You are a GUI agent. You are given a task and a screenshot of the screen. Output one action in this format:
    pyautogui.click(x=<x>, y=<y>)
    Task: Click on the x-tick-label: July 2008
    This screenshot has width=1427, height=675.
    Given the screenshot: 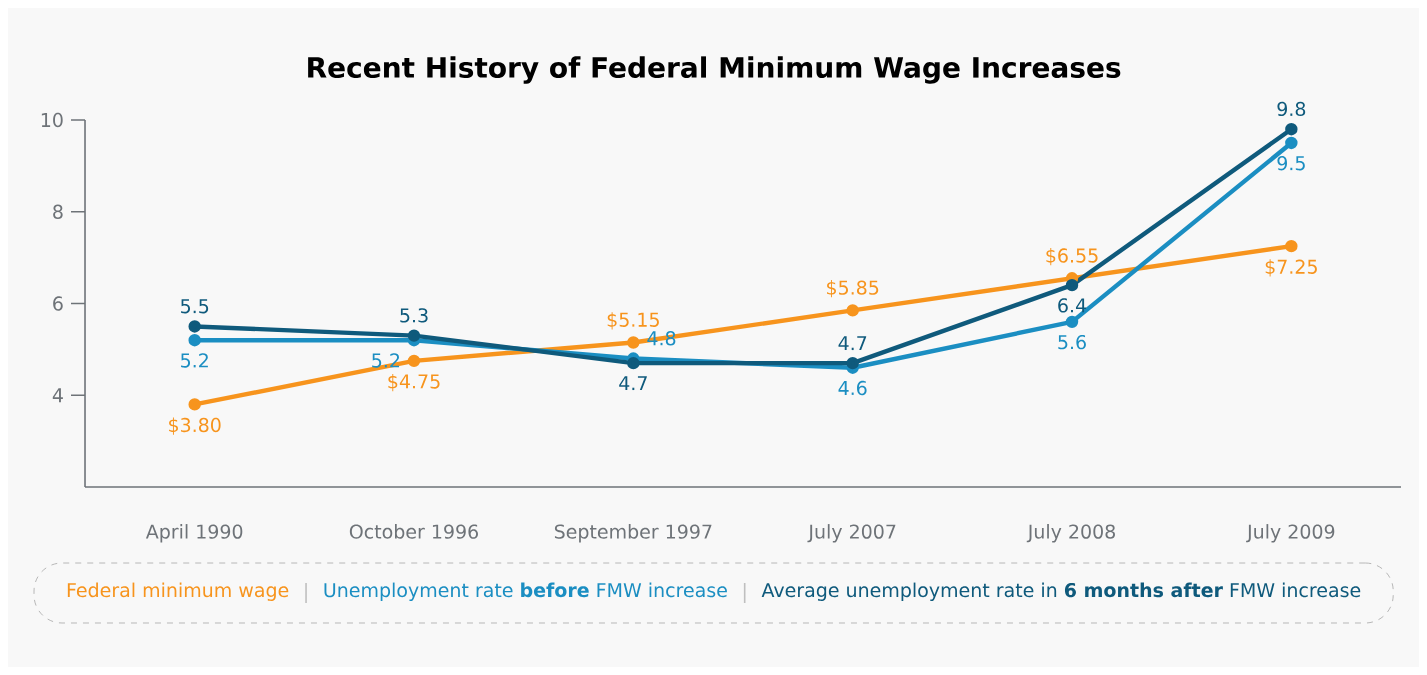 What is the action you would take?
    pyautogui.click(x=1070, y=533)
    